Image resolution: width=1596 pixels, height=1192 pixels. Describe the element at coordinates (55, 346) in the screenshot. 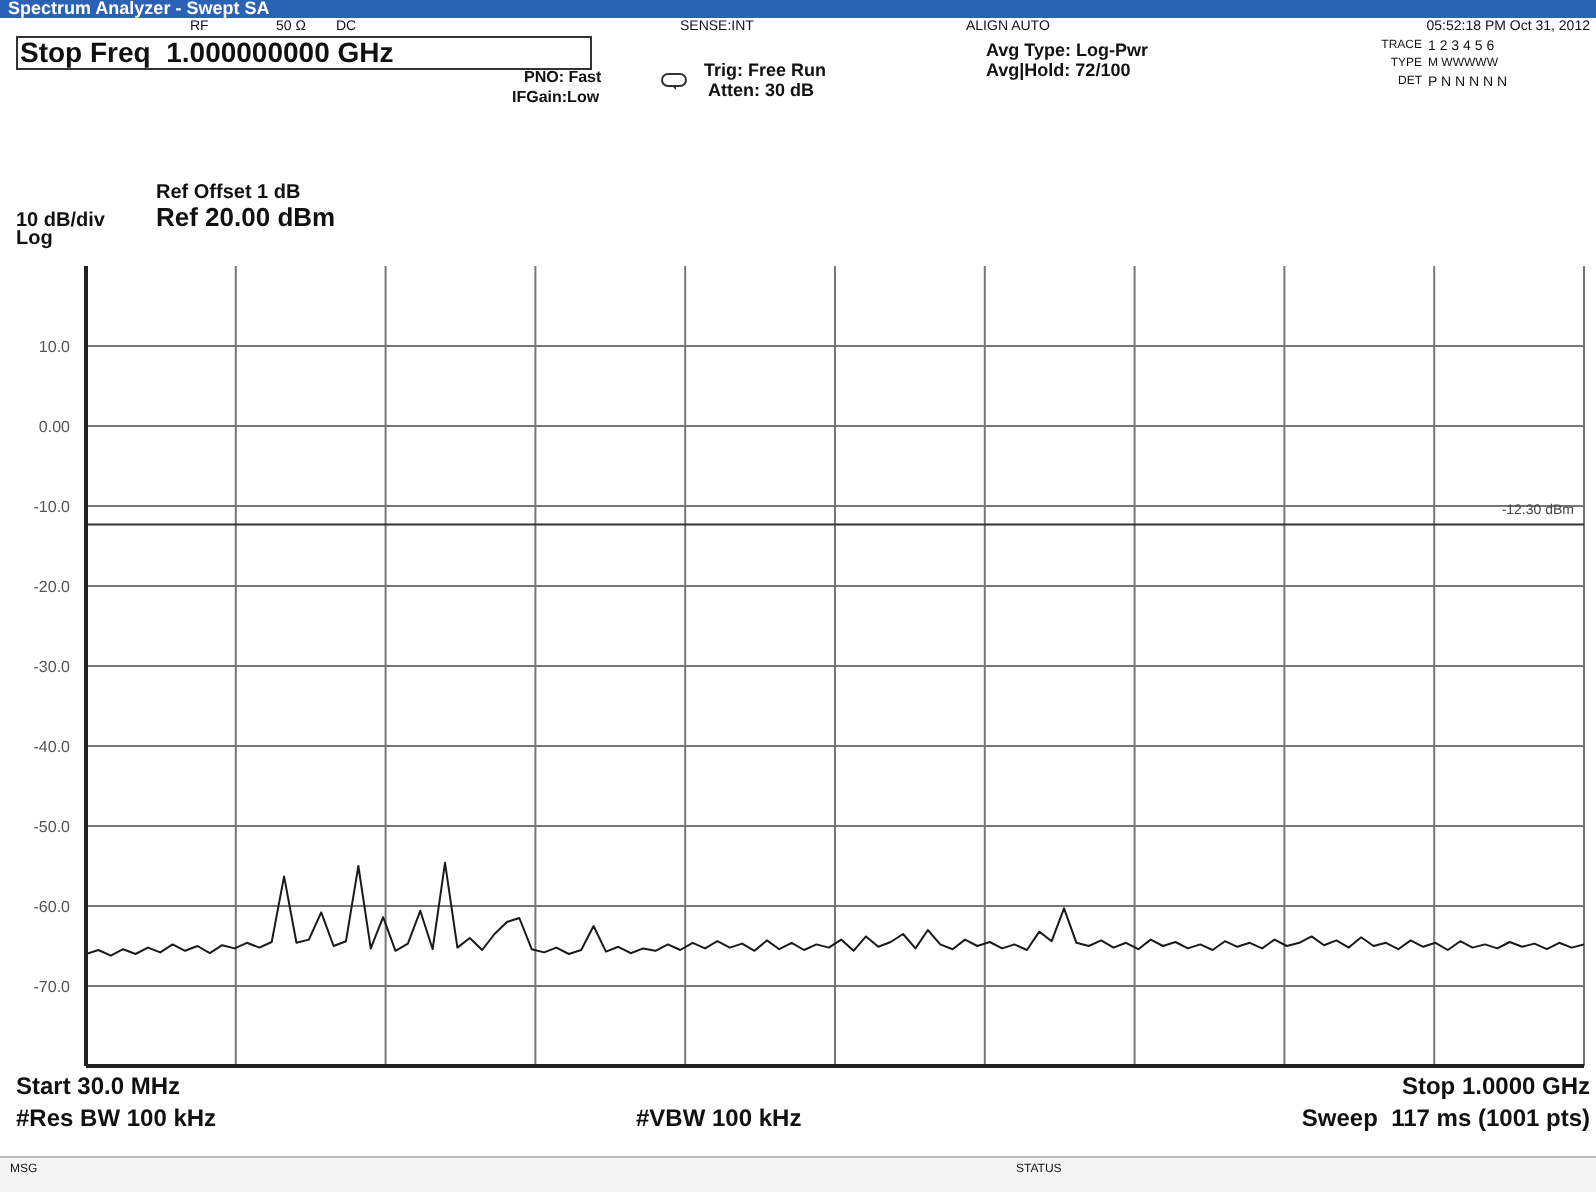

I see `y-tick-label: 10.0` at that location.